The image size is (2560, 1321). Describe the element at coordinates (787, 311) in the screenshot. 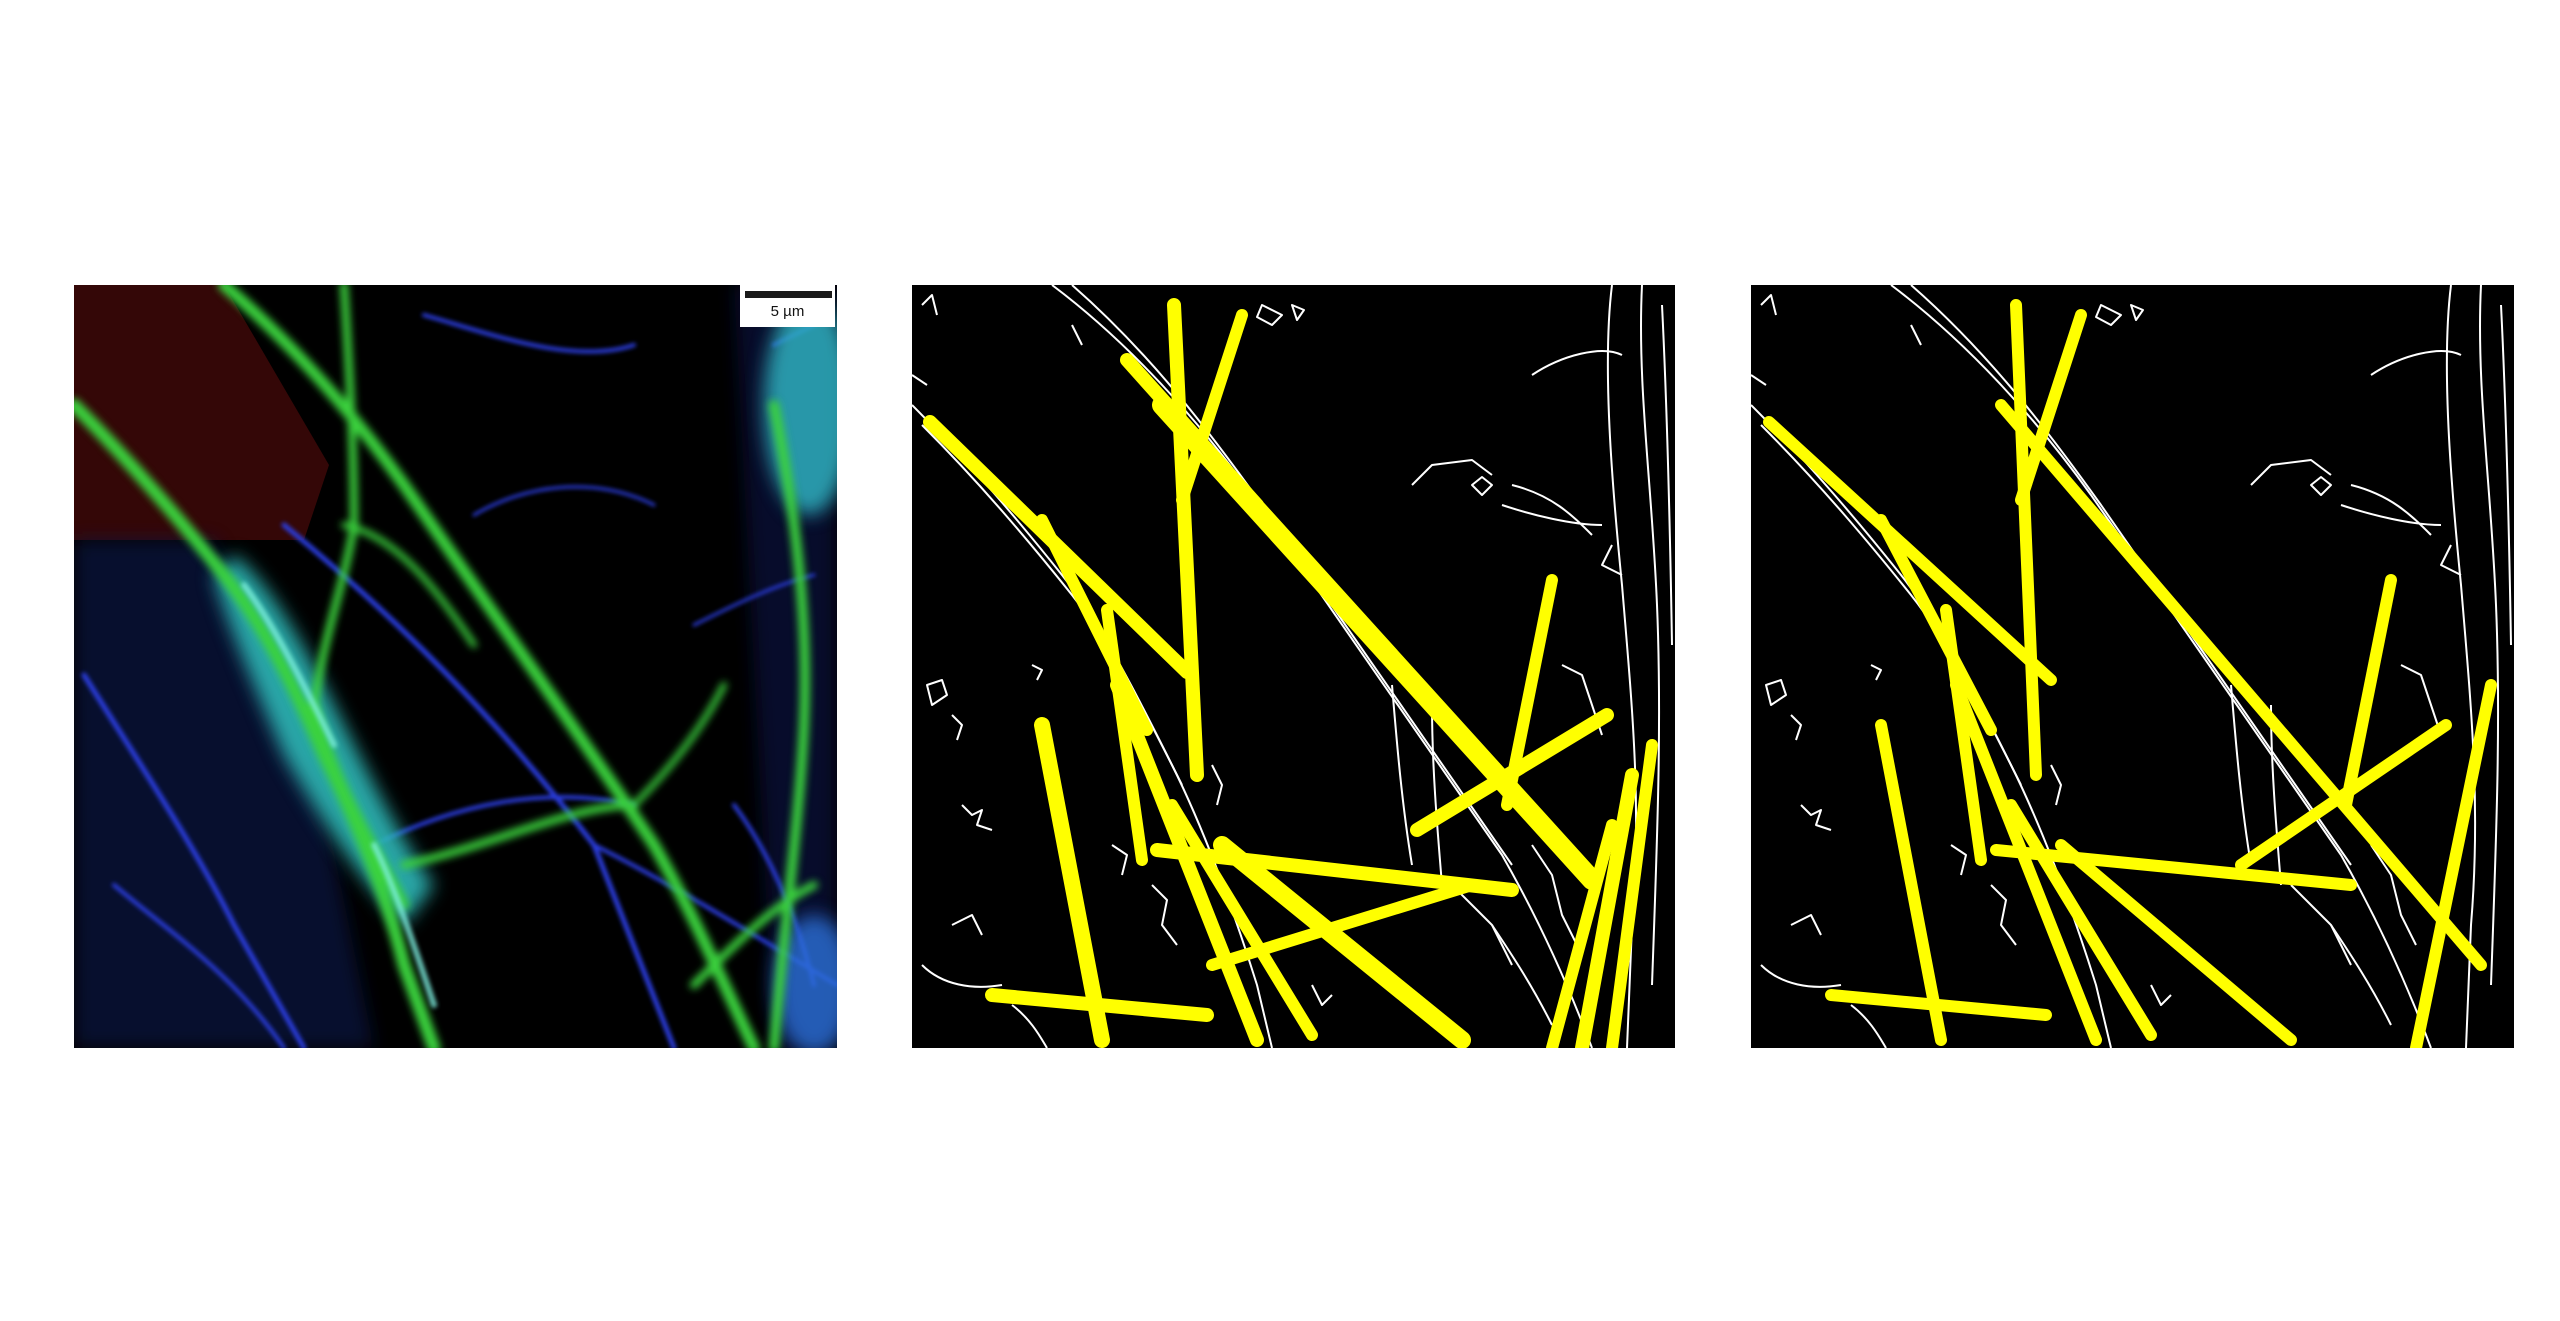

I see `scale-bar-label: 5 µm` at that location.